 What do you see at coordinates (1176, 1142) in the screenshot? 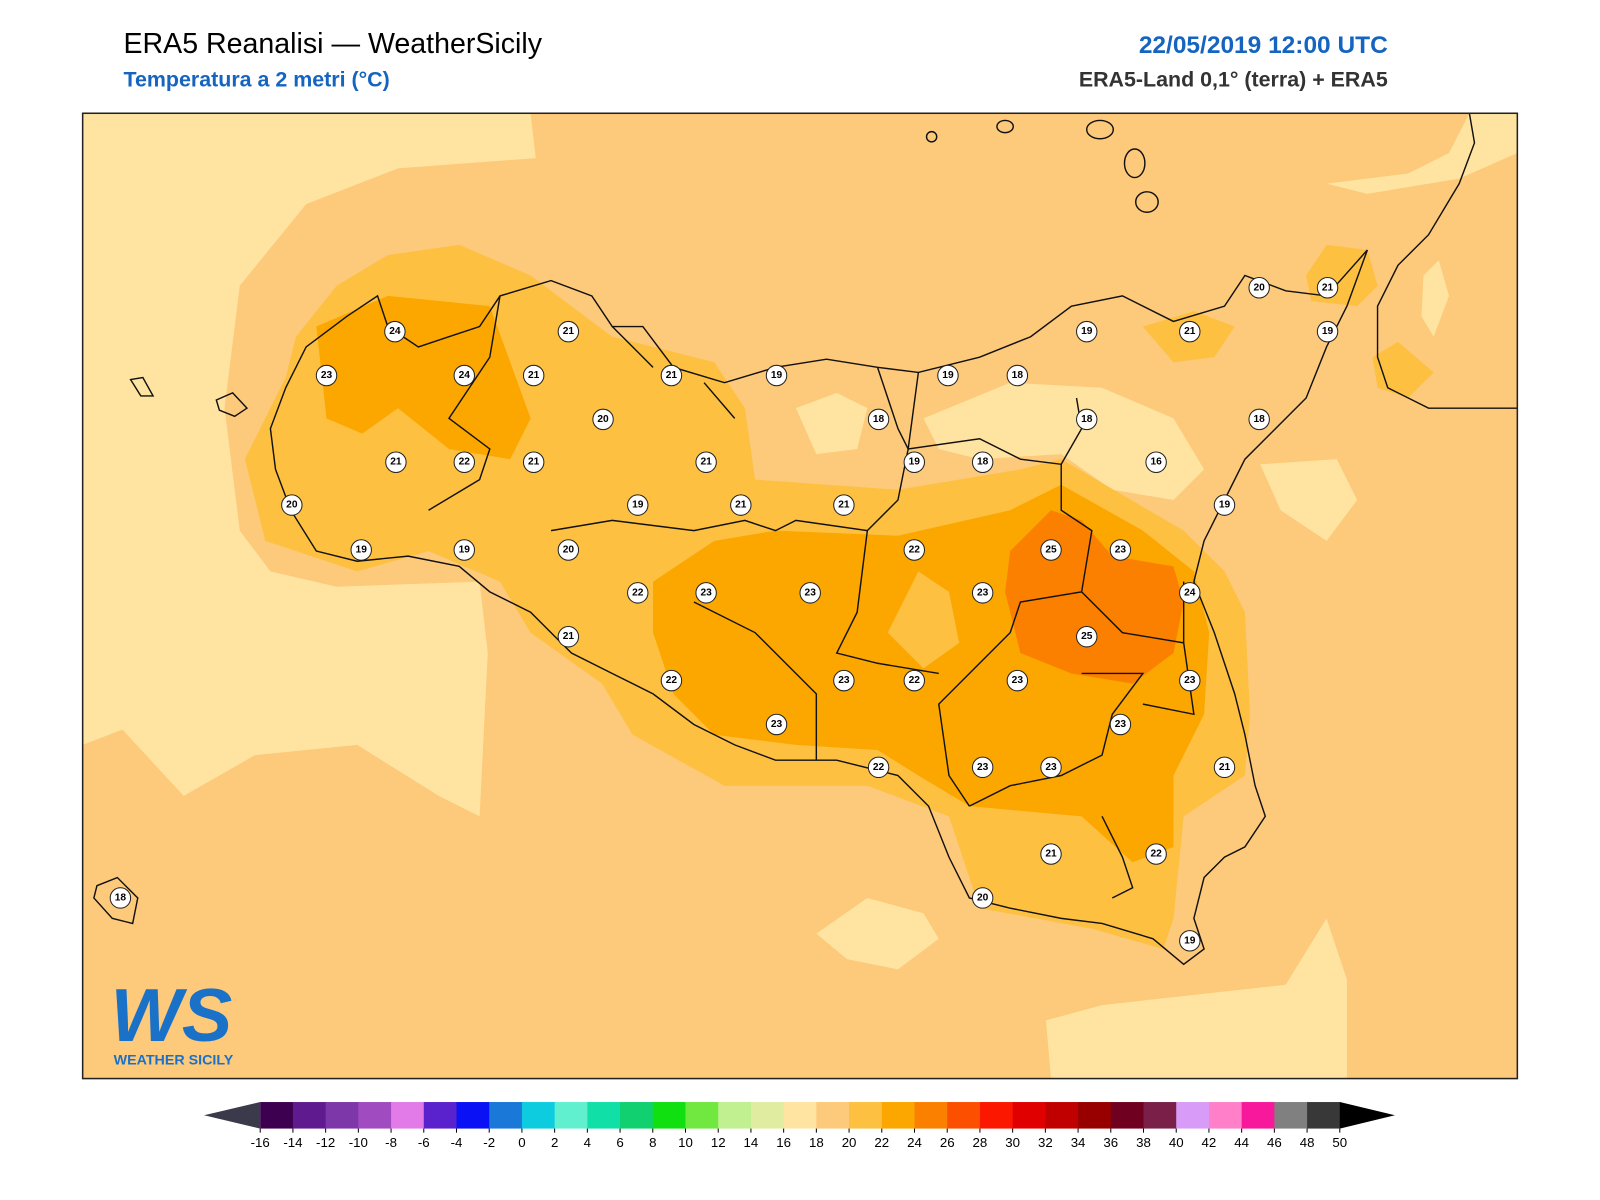
I see `colorbar-tick-label: 40` at bounding box center [1176, 1142].